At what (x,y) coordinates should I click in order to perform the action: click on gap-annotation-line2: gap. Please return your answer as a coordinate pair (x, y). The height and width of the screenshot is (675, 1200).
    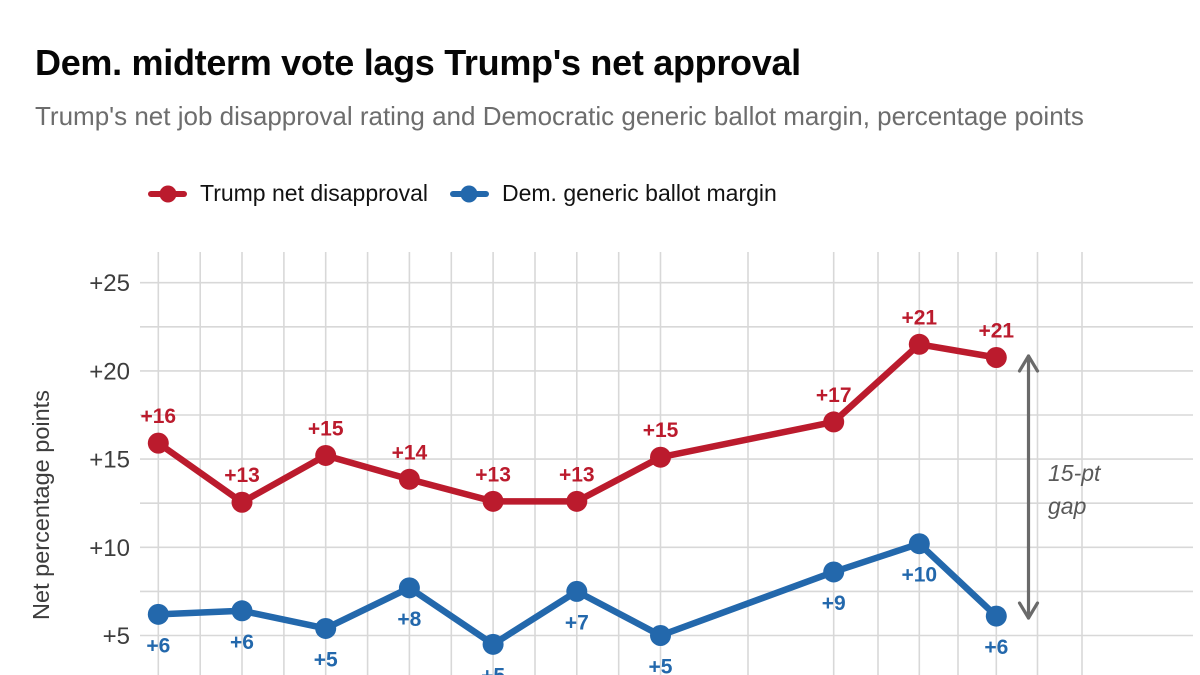
    Looking at the image, I should click on (1067, 506).